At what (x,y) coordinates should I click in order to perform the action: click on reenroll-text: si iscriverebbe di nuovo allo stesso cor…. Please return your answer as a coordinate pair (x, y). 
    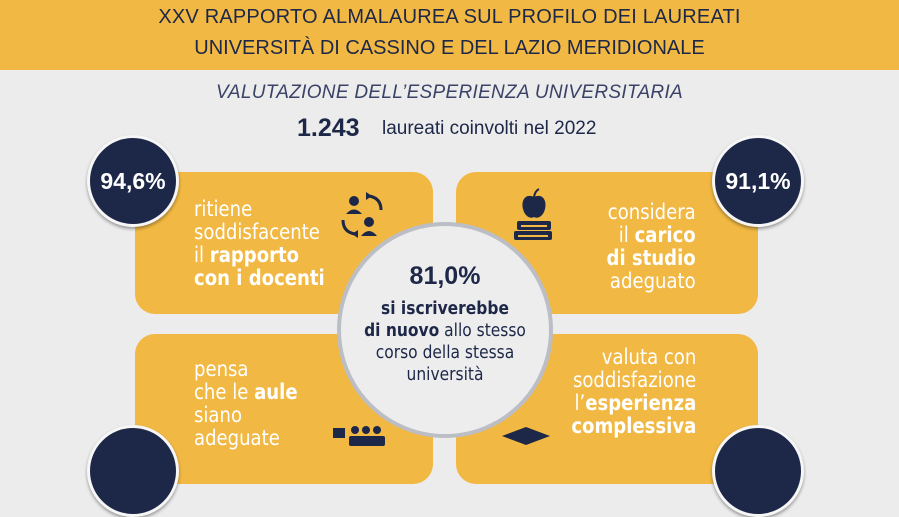
    Looking at the image, I should click on (445, 342).